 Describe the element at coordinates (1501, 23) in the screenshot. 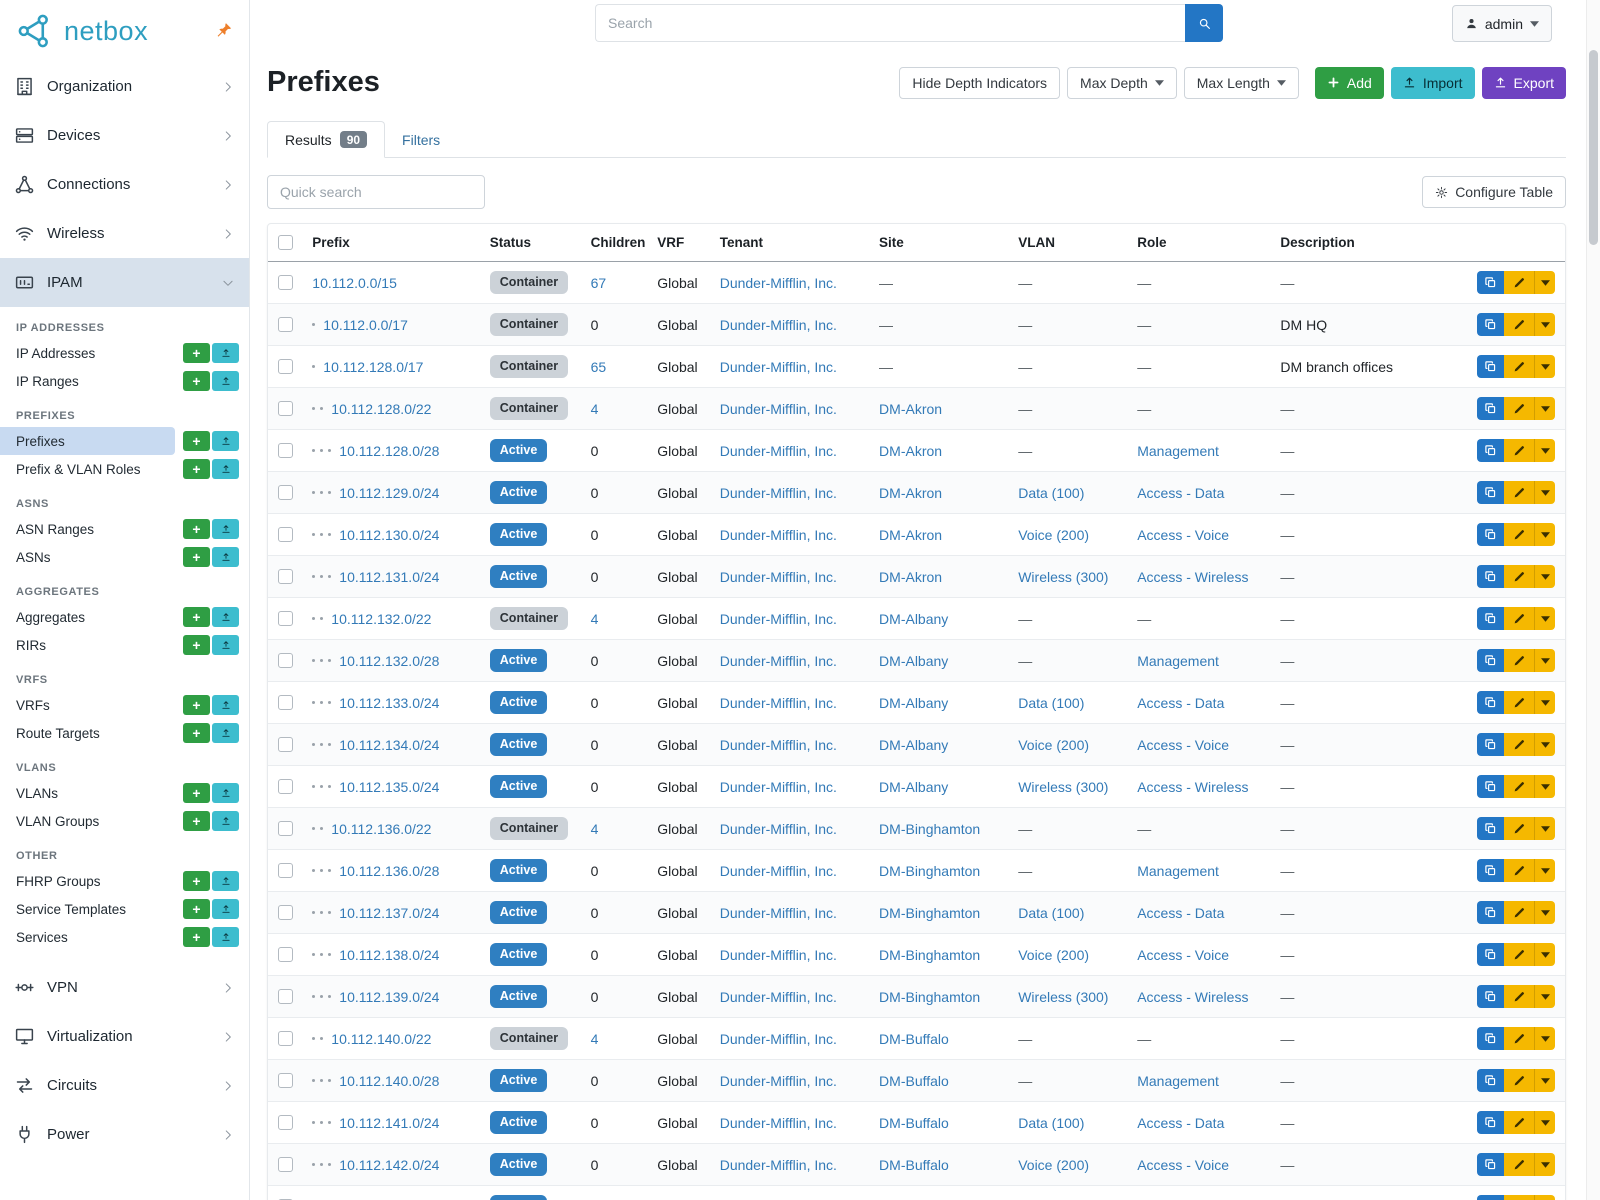

I see `user-menu-button: admin` at that location.